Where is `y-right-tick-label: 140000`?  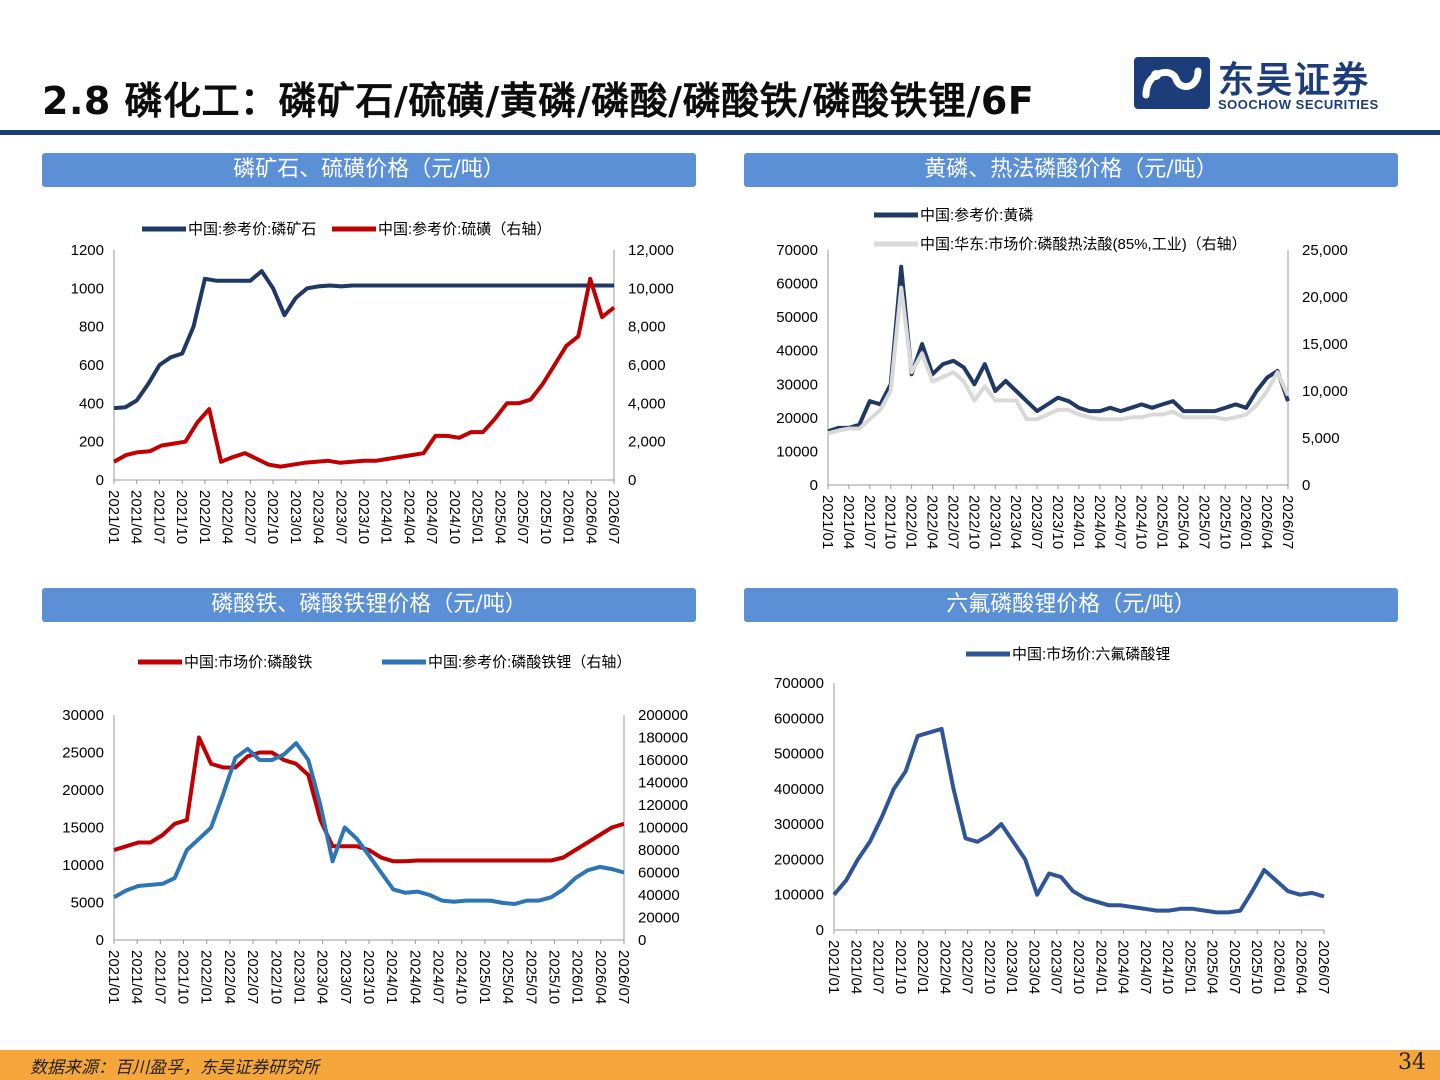 y-right-tick-label: 140000 is located at coordinates (663, 783).